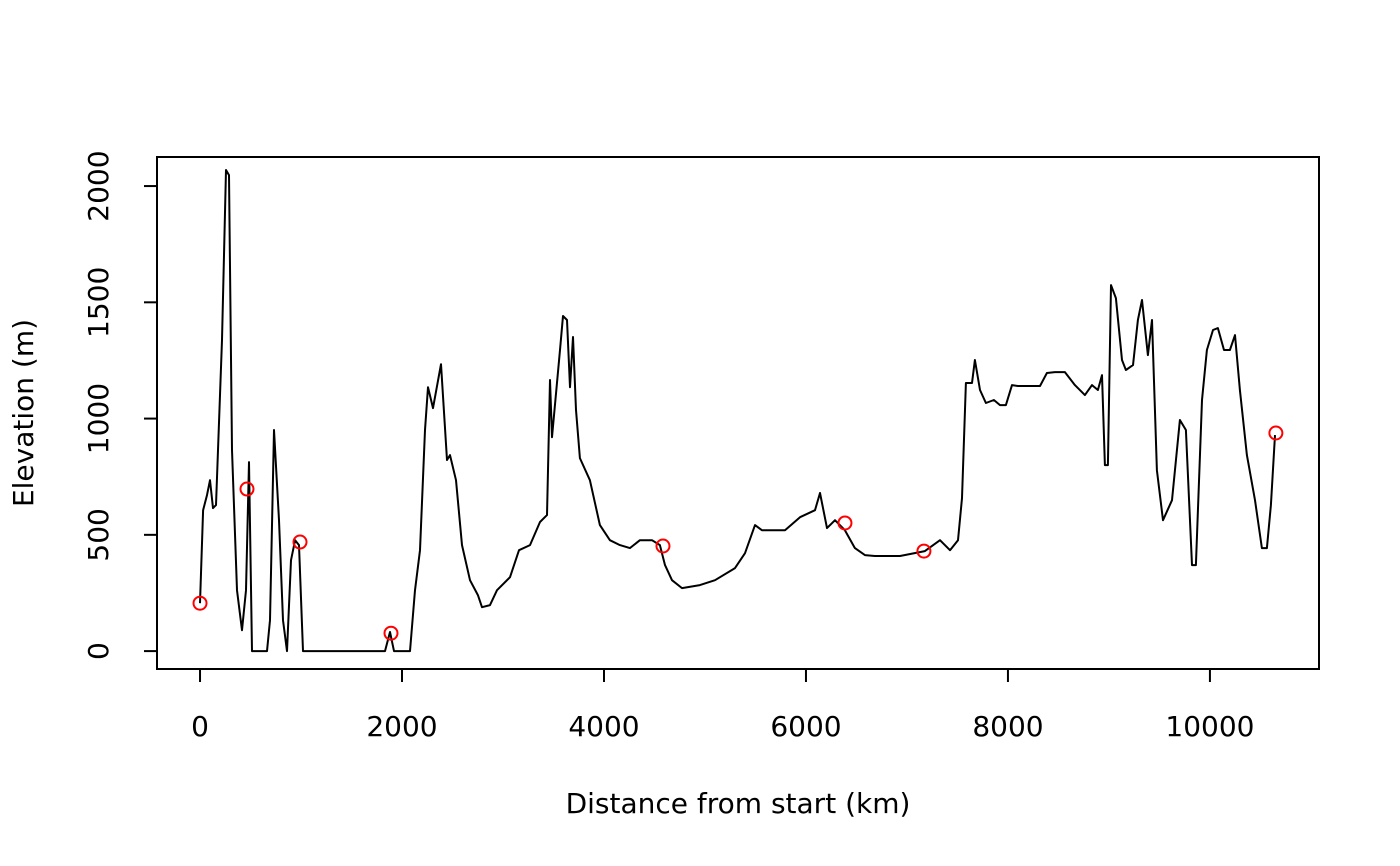 The image size is (1400, 866). Describe the element at coordinates (200, 726) in the screenshot. I see `x-tick-label: 0` at that location.